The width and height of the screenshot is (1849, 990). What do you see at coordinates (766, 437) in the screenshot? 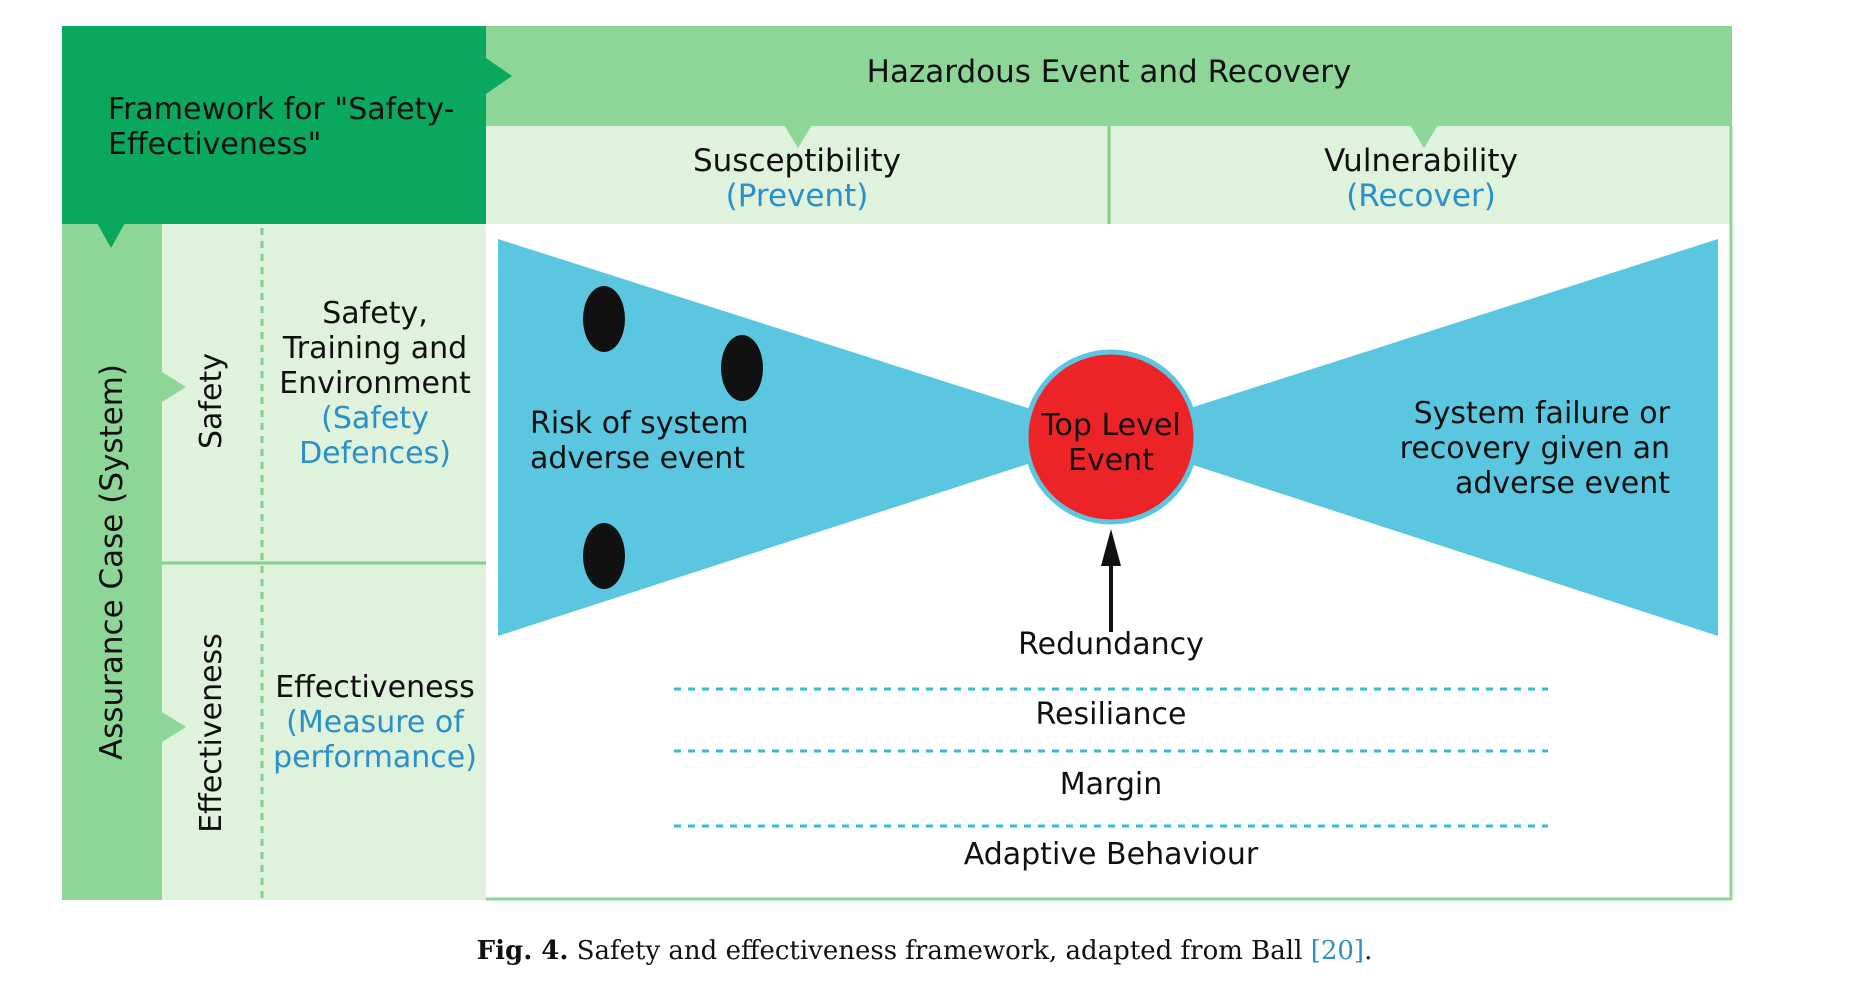
I see `bowtie-left-wedge` at bounding box center [766, 437].